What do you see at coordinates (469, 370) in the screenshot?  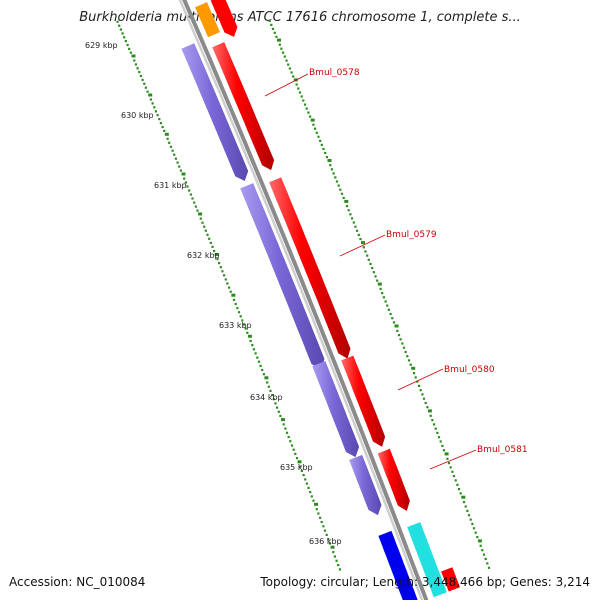 I see `gene-label-bmul-0580: Bmul_0580` at bounding box center [469, 370].